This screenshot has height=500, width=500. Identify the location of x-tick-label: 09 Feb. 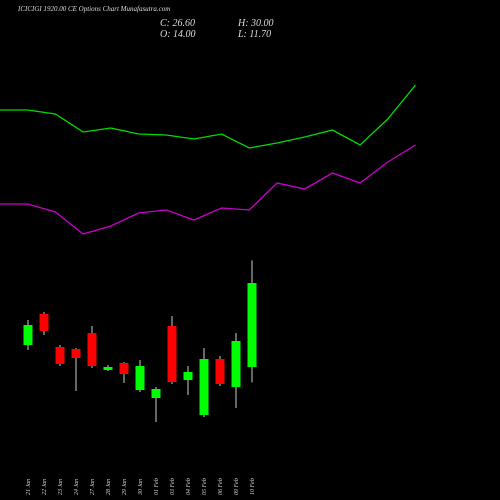
(237, 486).